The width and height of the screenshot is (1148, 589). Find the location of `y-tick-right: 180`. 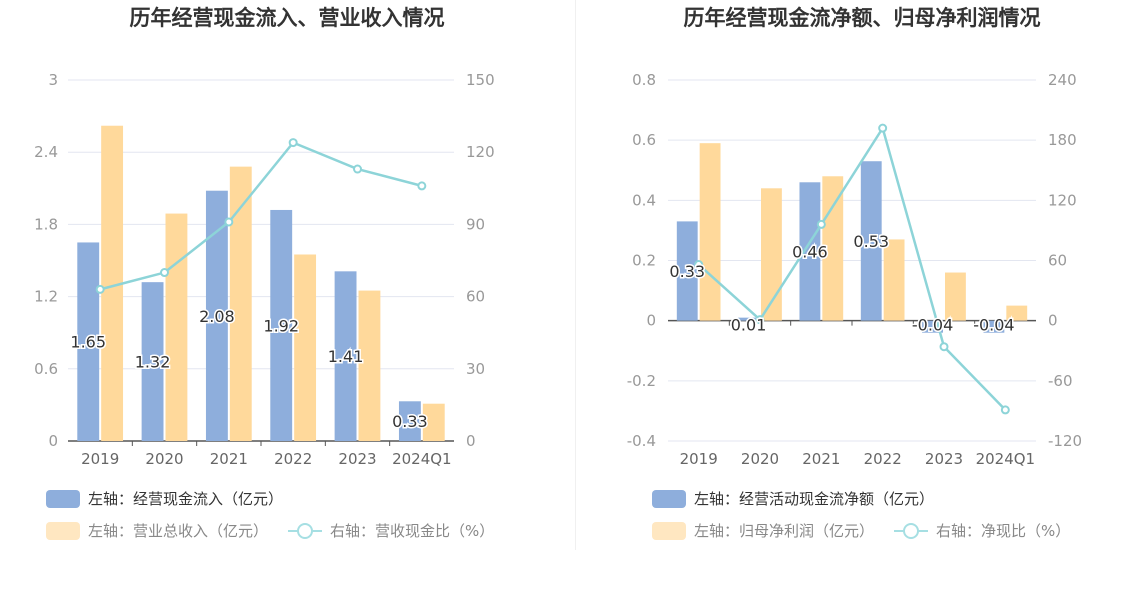

y-tick-right: 180 is located at coordinates (1062, 140).